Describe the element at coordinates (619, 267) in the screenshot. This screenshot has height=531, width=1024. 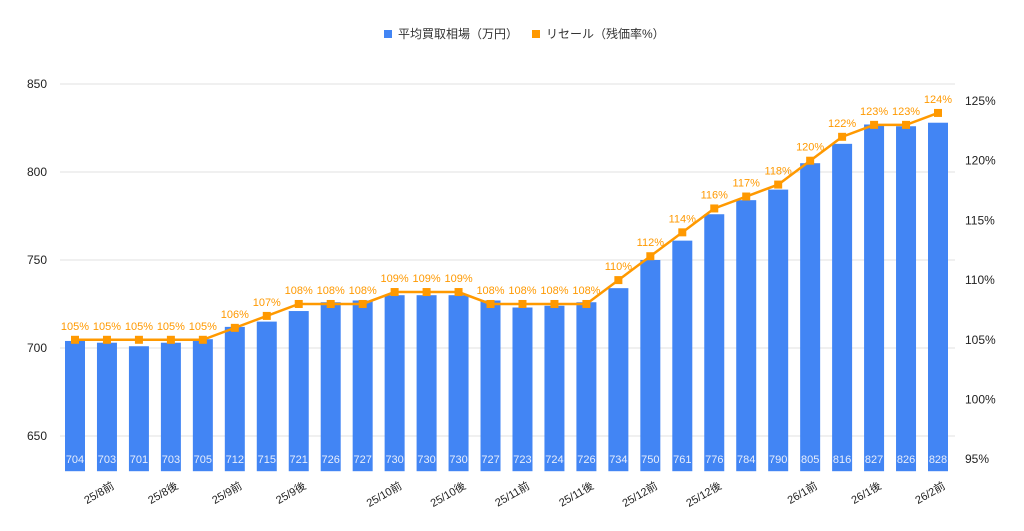
I see `line-value-label: 110%` at that location.